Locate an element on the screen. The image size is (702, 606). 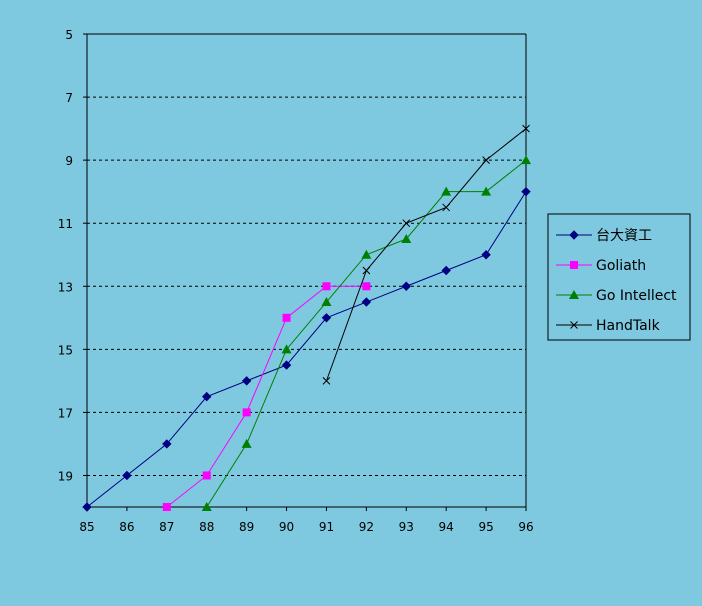
x-tick-label: 94 is located at coordinates (446, 527).